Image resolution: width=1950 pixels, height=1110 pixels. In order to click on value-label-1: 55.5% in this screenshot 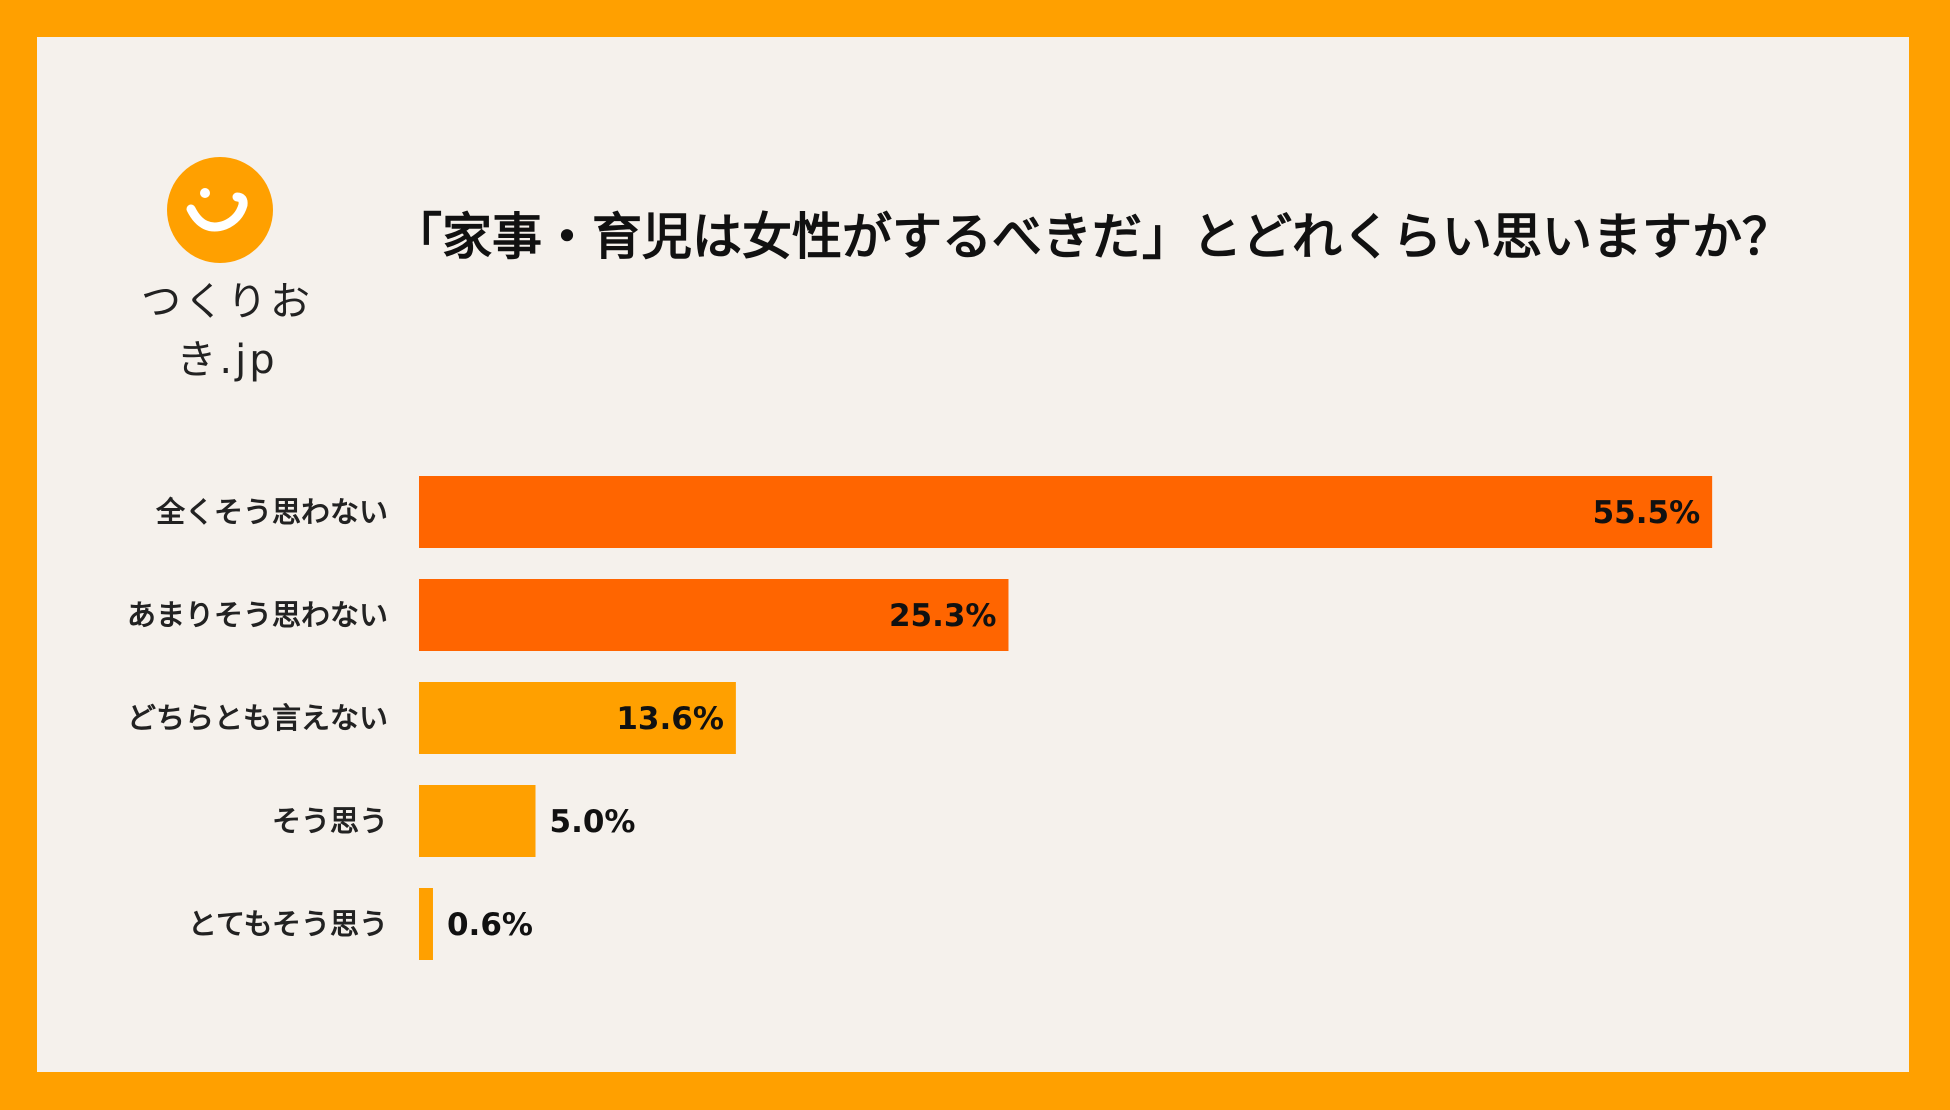, I will do `click(1647, 513)`.